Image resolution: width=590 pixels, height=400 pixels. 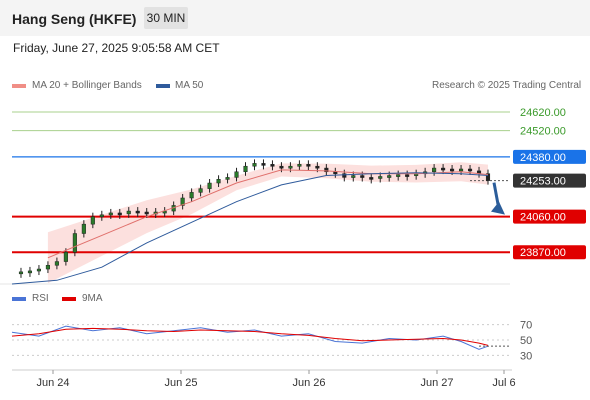 I want to click on level-label-24380.00: 24380.00, so click(x=543, y=158).